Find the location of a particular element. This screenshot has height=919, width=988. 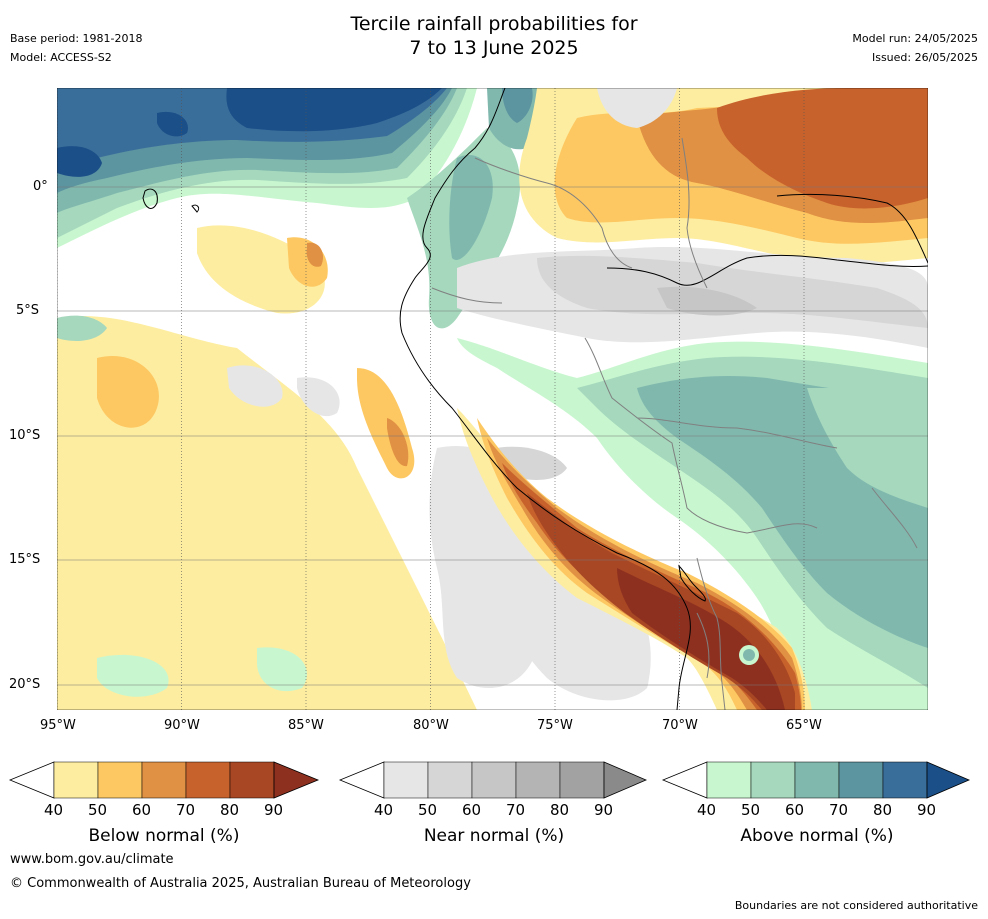

cb-above-tick-70: 70 is located at coordinates (839, 810).